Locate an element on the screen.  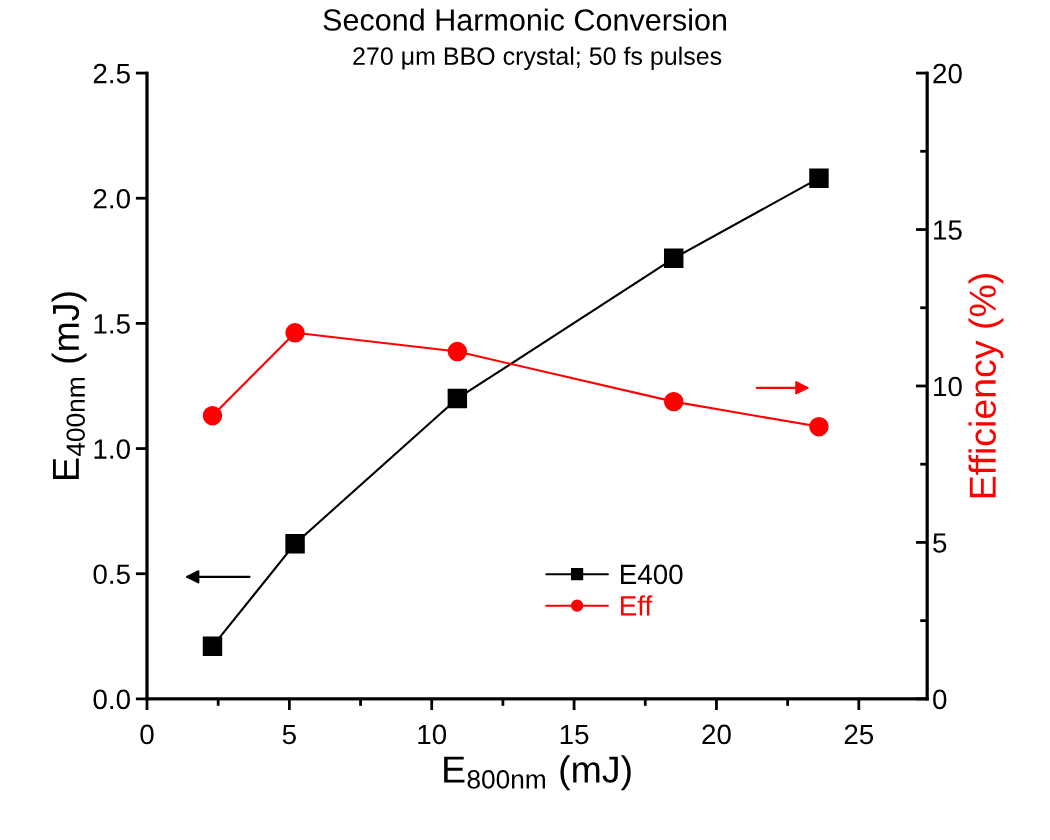
x-tick-label: 15 is located at coordinates (574, 734).